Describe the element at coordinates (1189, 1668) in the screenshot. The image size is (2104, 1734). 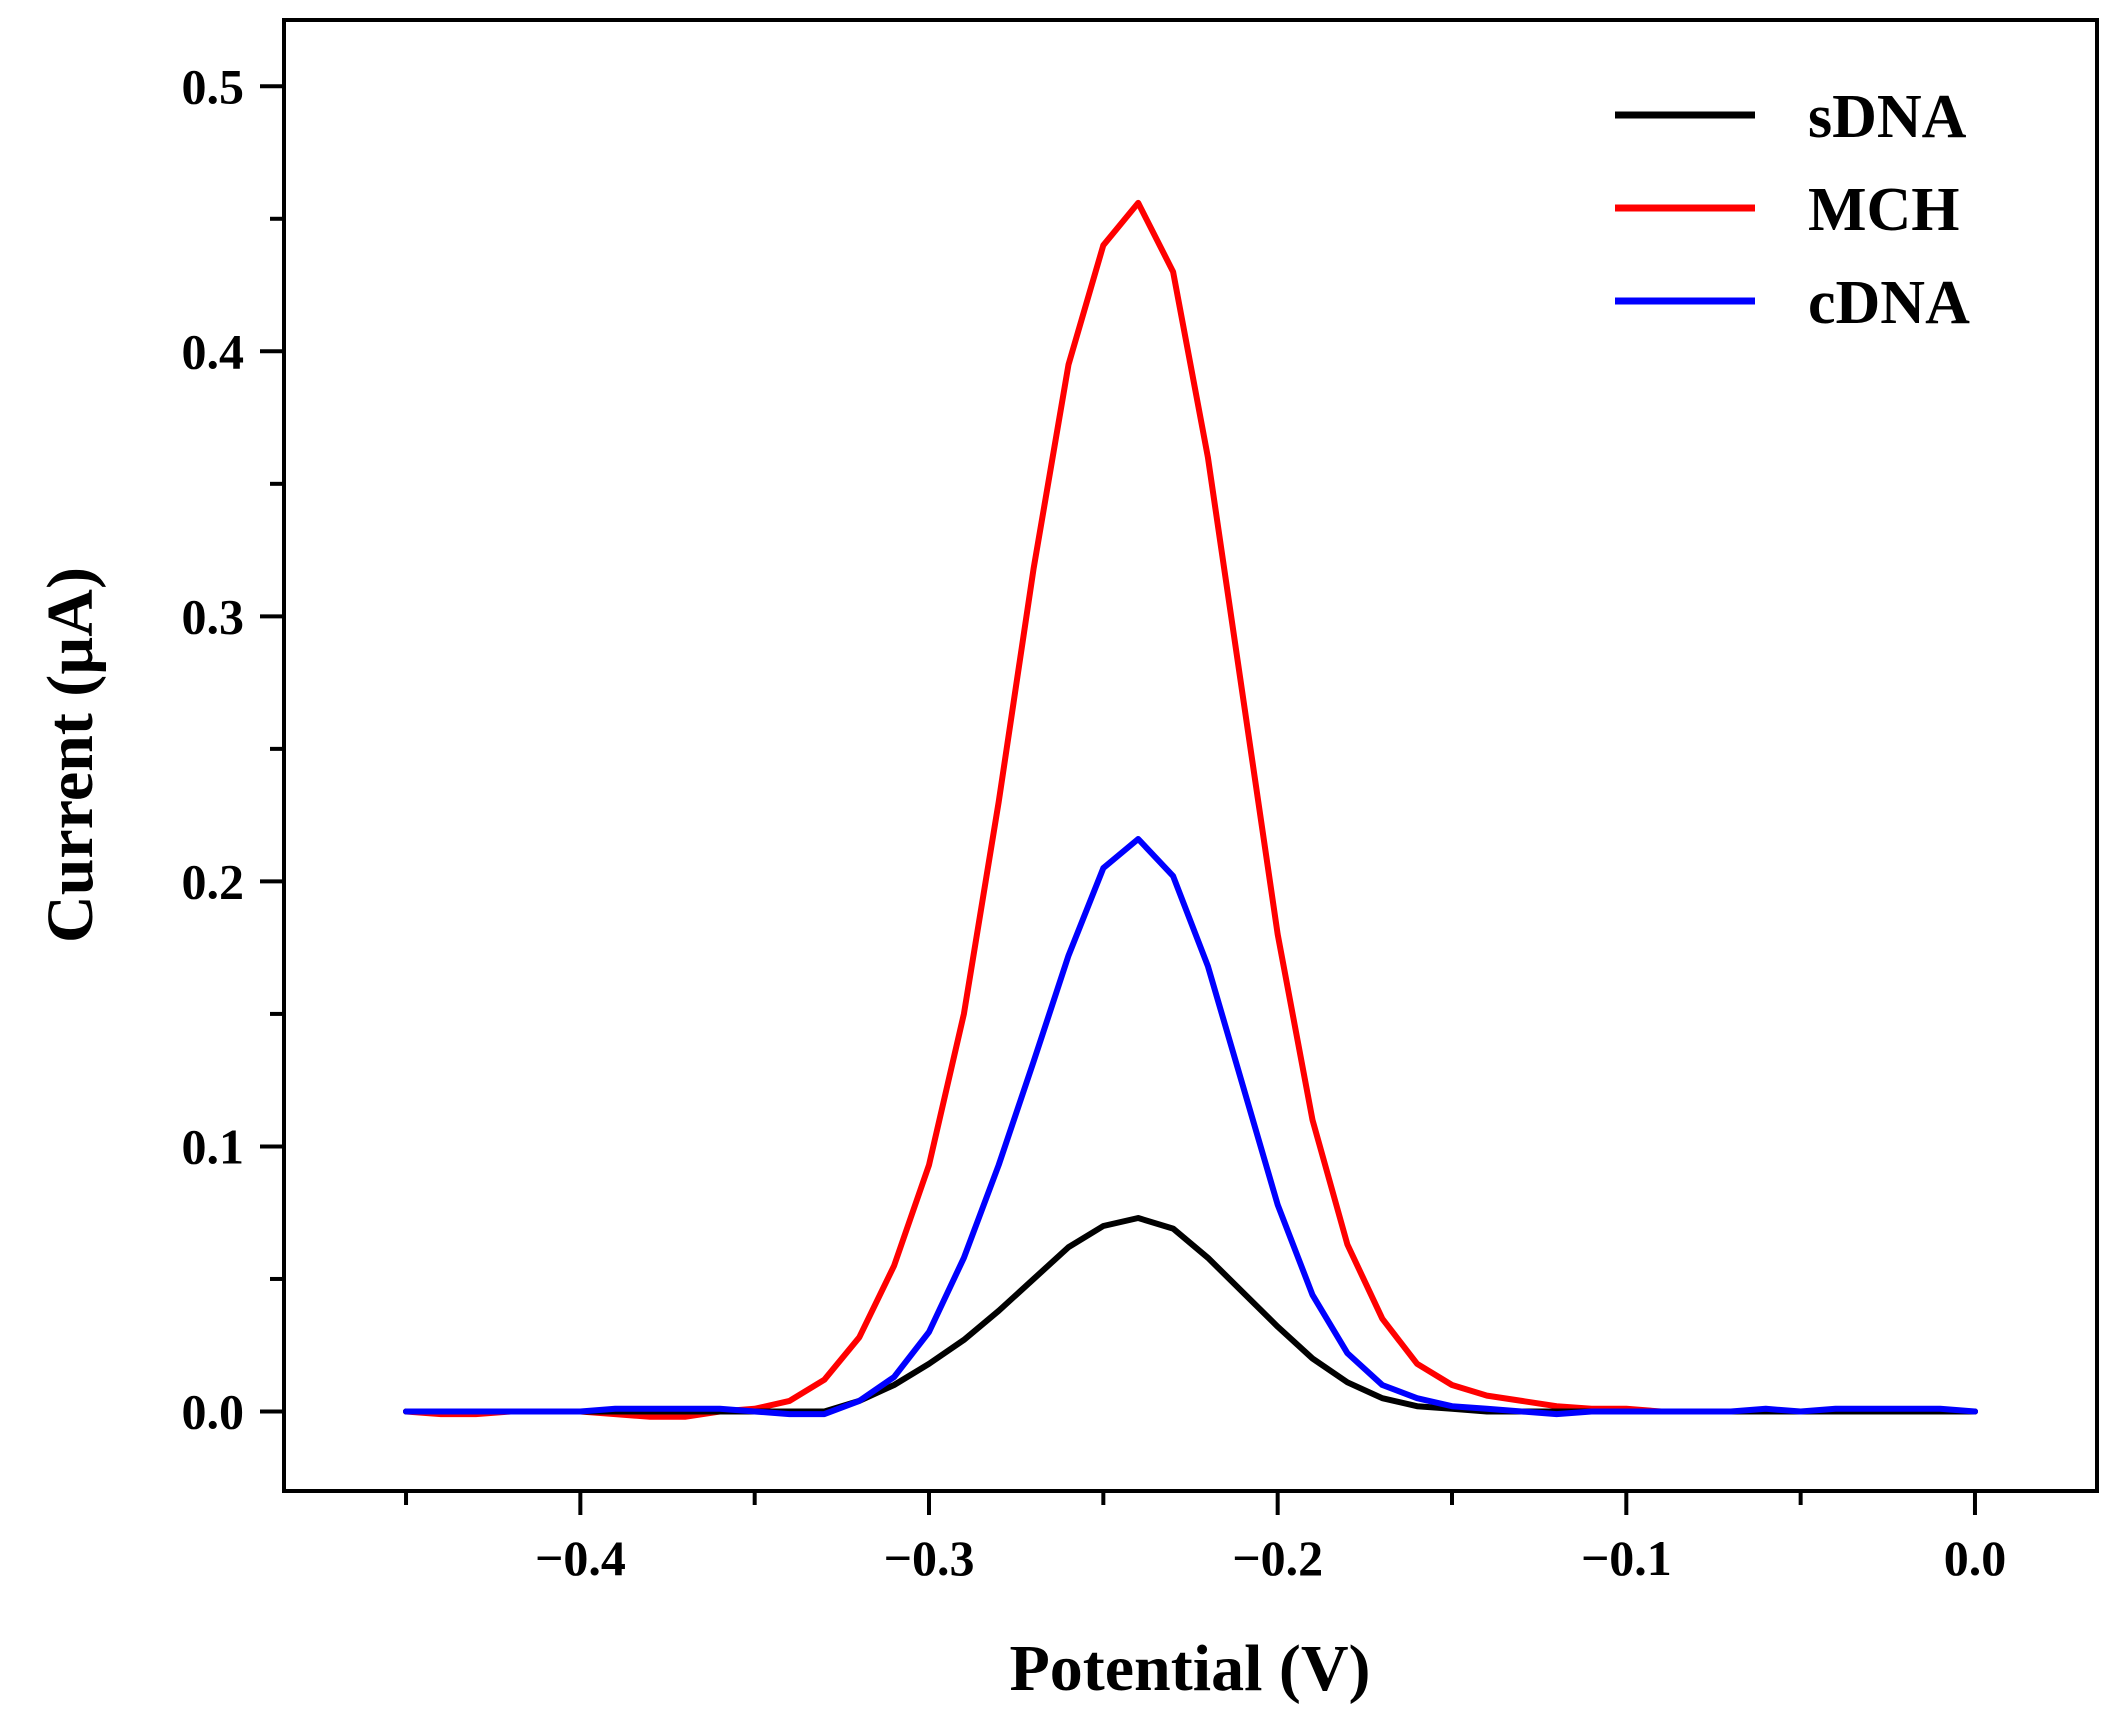
I see `x-axis-title: Potential (V)` at that location.